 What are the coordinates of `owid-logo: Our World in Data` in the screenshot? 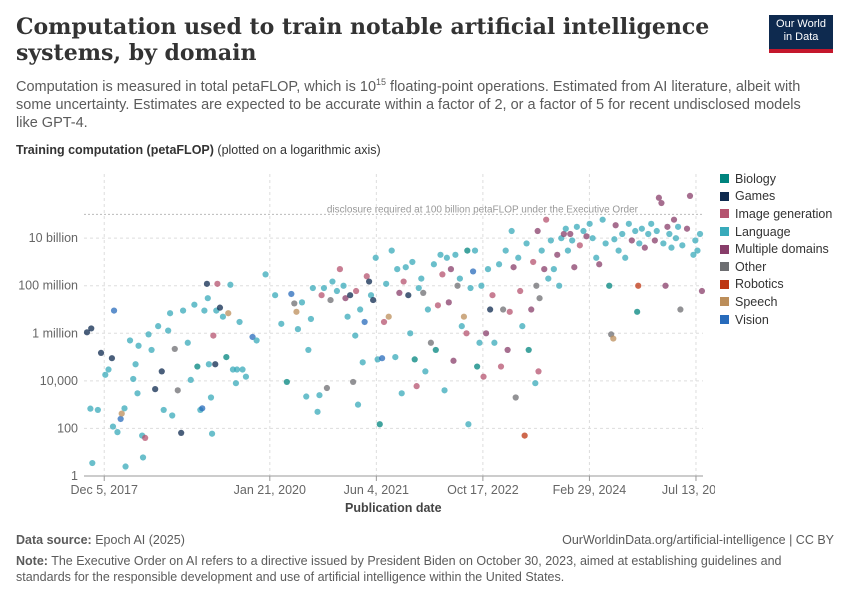 It's located at (801, 34).